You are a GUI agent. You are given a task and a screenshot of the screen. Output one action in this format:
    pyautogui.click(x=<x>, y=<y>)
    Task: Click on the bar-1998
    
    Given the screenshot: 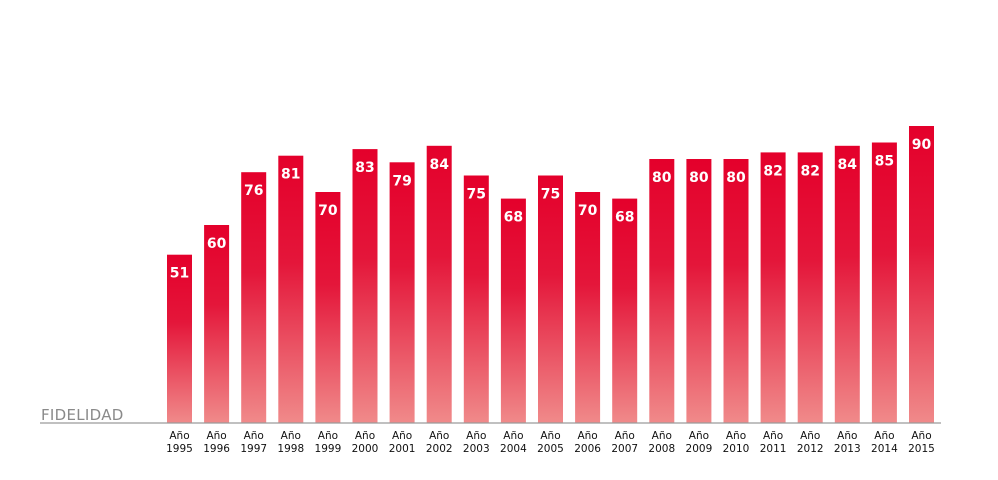 What is the action you would take?
    pyautogui.click(x=291, y=289)
    